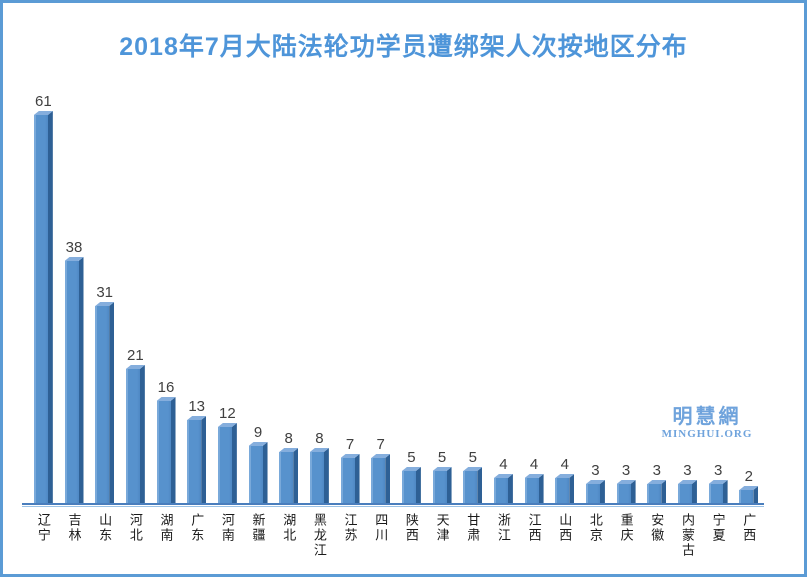 The image size is (807, 577). Describe the element at coordinates (473, 528) in the screenshot. I see `category-label: 甘肃` at that location.